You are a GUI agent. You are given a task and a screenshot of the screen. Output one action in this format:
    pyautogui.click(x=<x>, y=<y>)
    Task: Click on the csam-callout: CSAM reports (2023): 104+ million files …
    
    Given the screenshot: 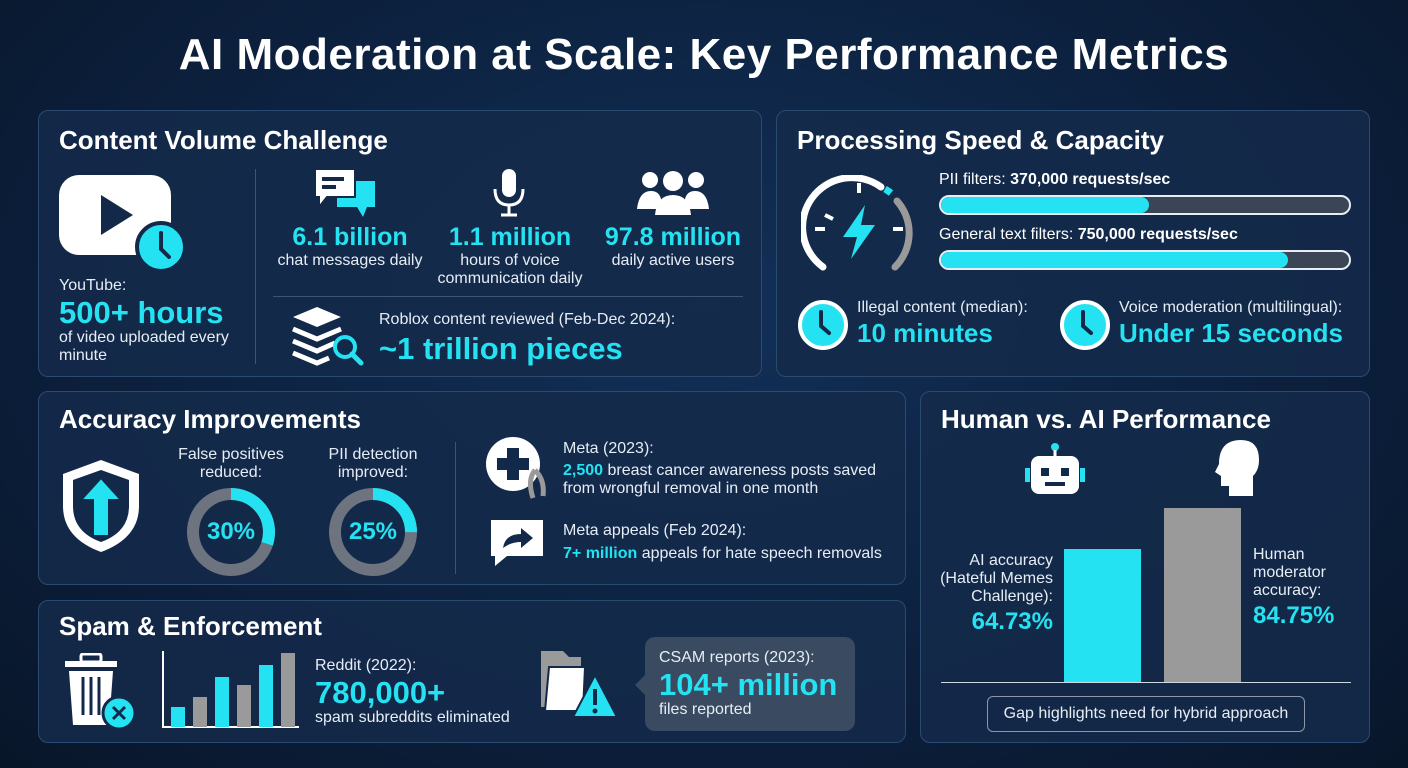 What is the action you would take?
    pyautogui.click(x=745, y=684)
    